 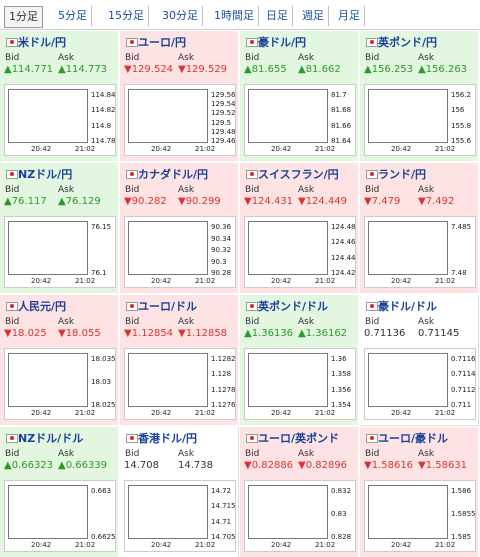 I want to click on mini-chart: 81.7 81.68 81.66 81.64 20:42 21:02, so click(x=300, y=120).